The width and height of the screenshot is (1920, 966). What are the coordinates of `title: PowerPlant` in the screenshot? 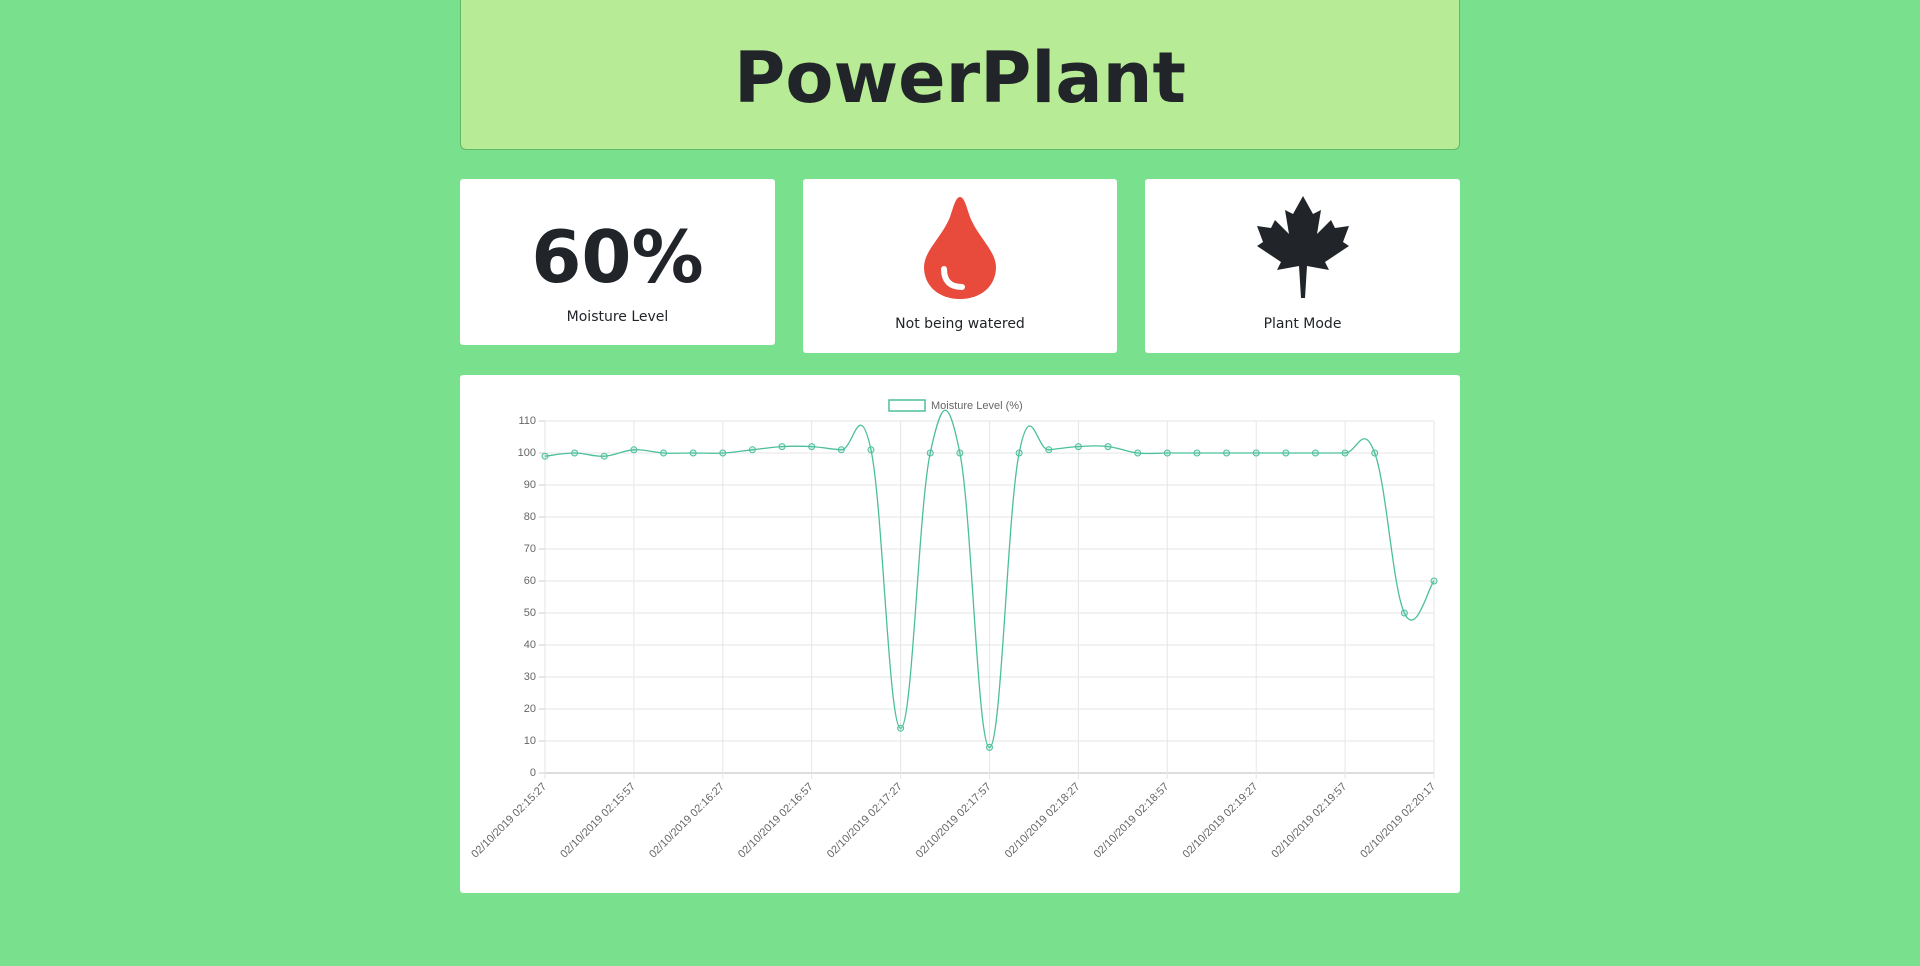 It's located at (960, 77).